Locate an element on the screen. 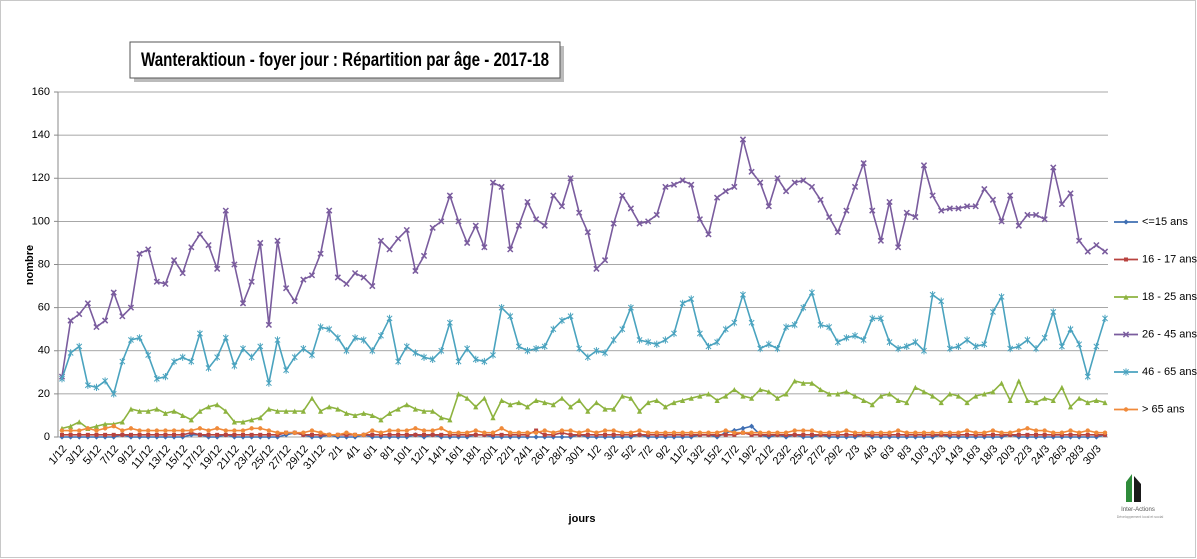 The height and width of the screenshot is (559, 1197). y-tick-label: 40 is located at coordinates (44, 351).